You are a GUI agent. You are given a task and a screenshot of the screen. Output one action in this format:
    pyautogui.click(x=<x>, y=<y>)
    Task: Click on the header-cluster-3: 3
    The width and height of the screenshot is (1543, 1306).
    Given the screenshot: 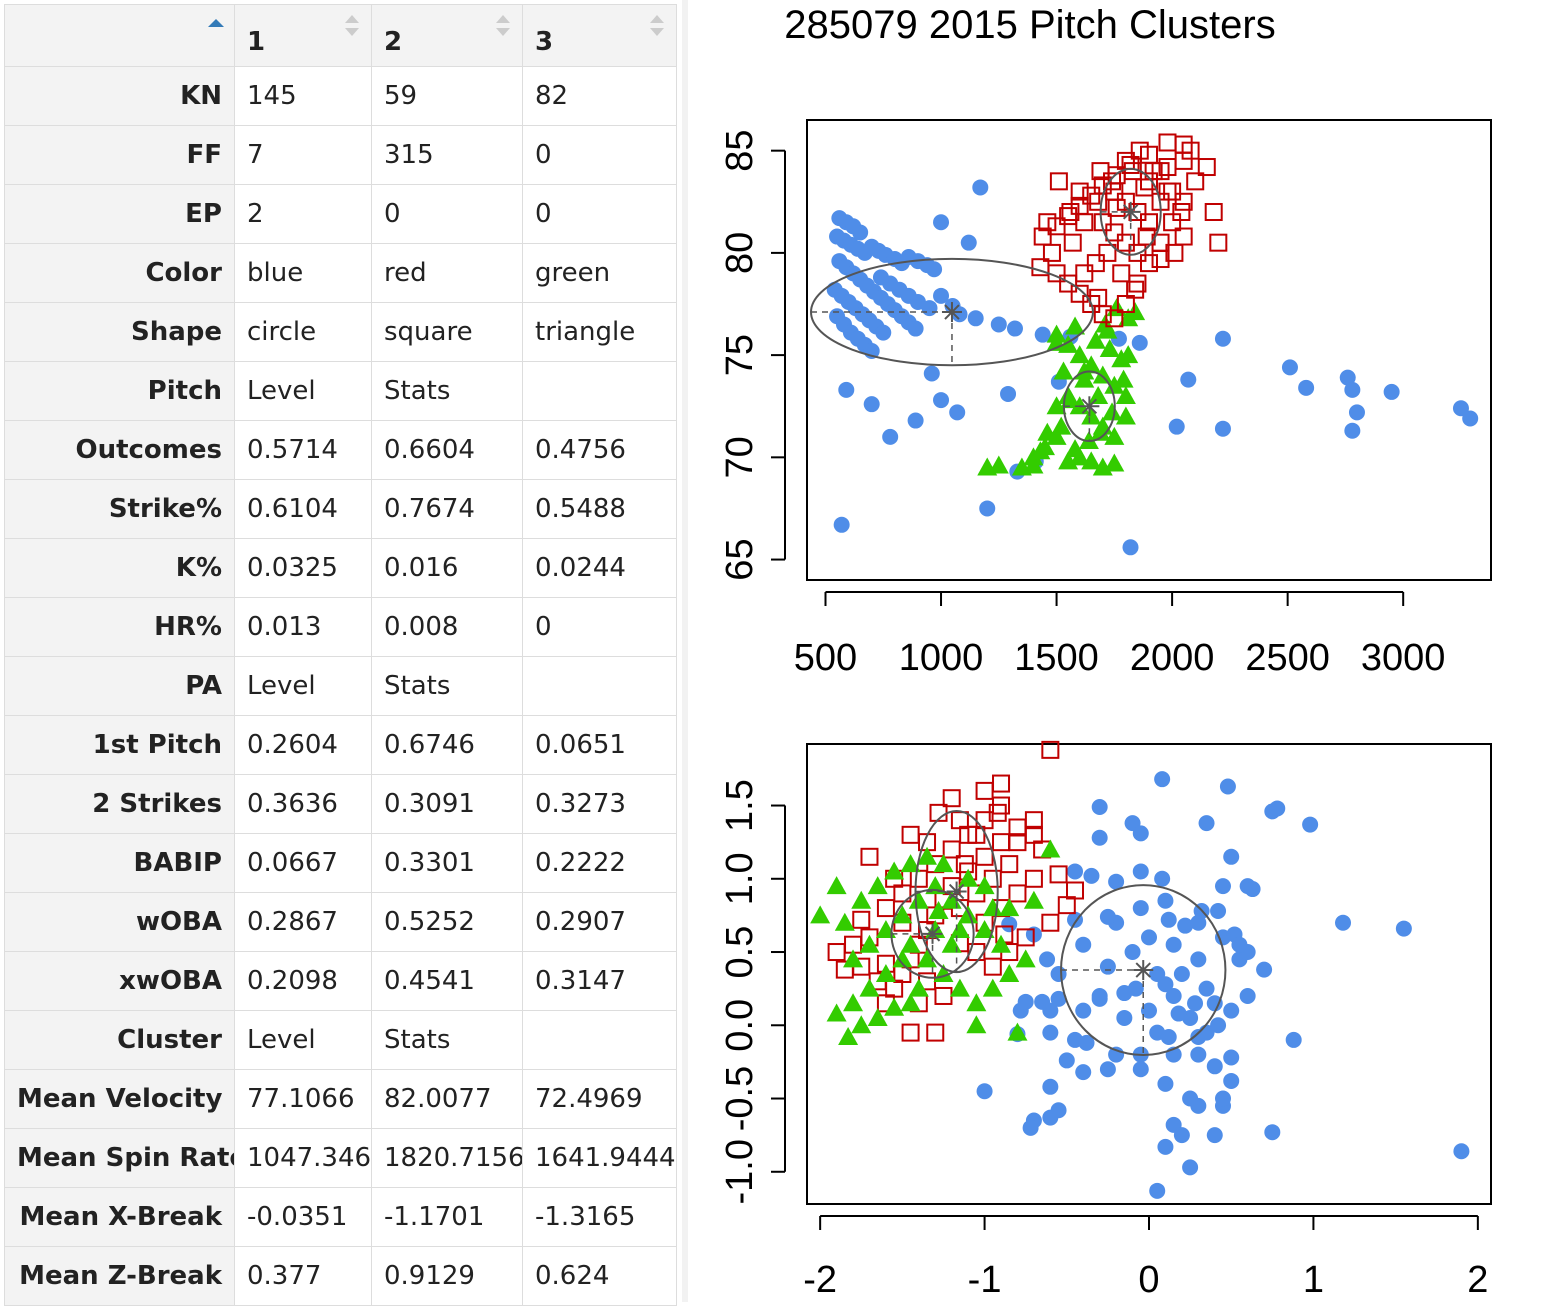 What is the action you would take?
    pyautogui.click(x=599, y=35)
    